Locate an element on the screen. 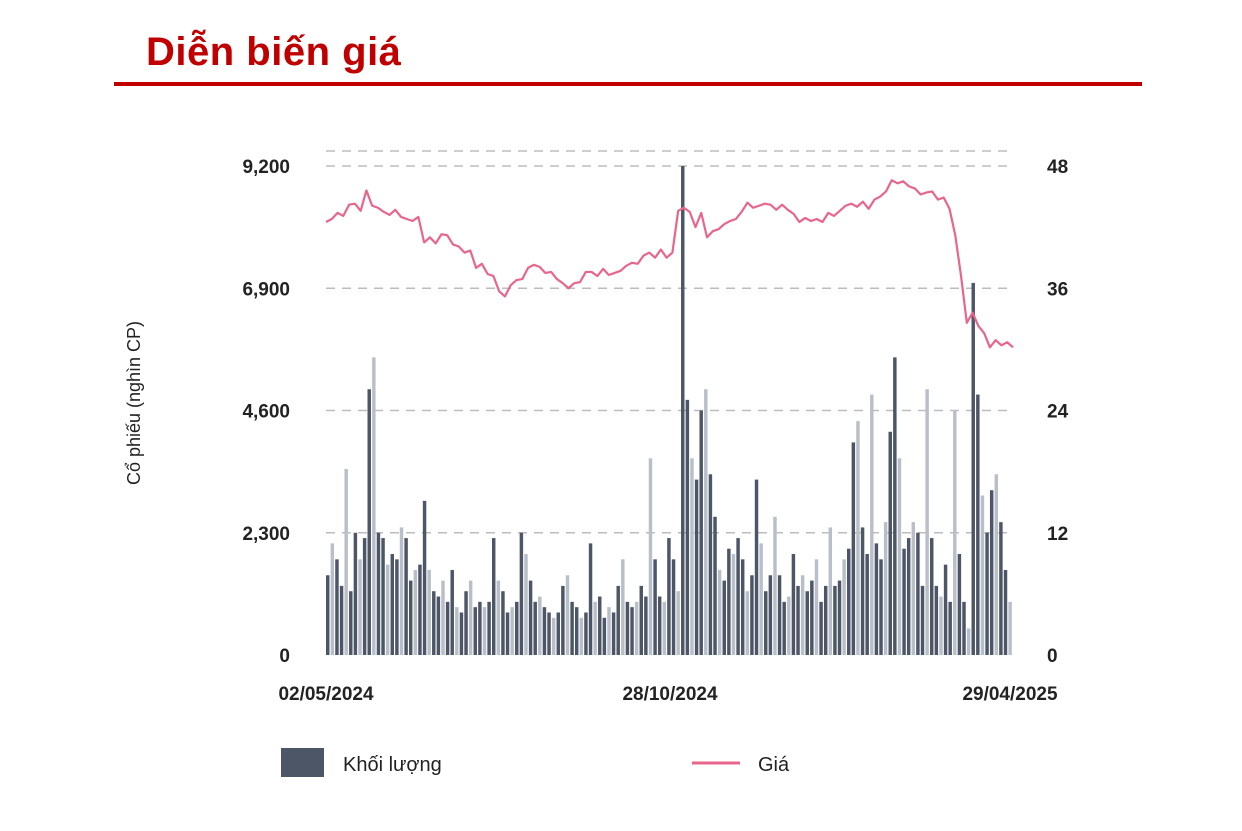 This screenshot has height=831, width=1242. right-tick-label: 36 is located at coordinates (1057, 289).